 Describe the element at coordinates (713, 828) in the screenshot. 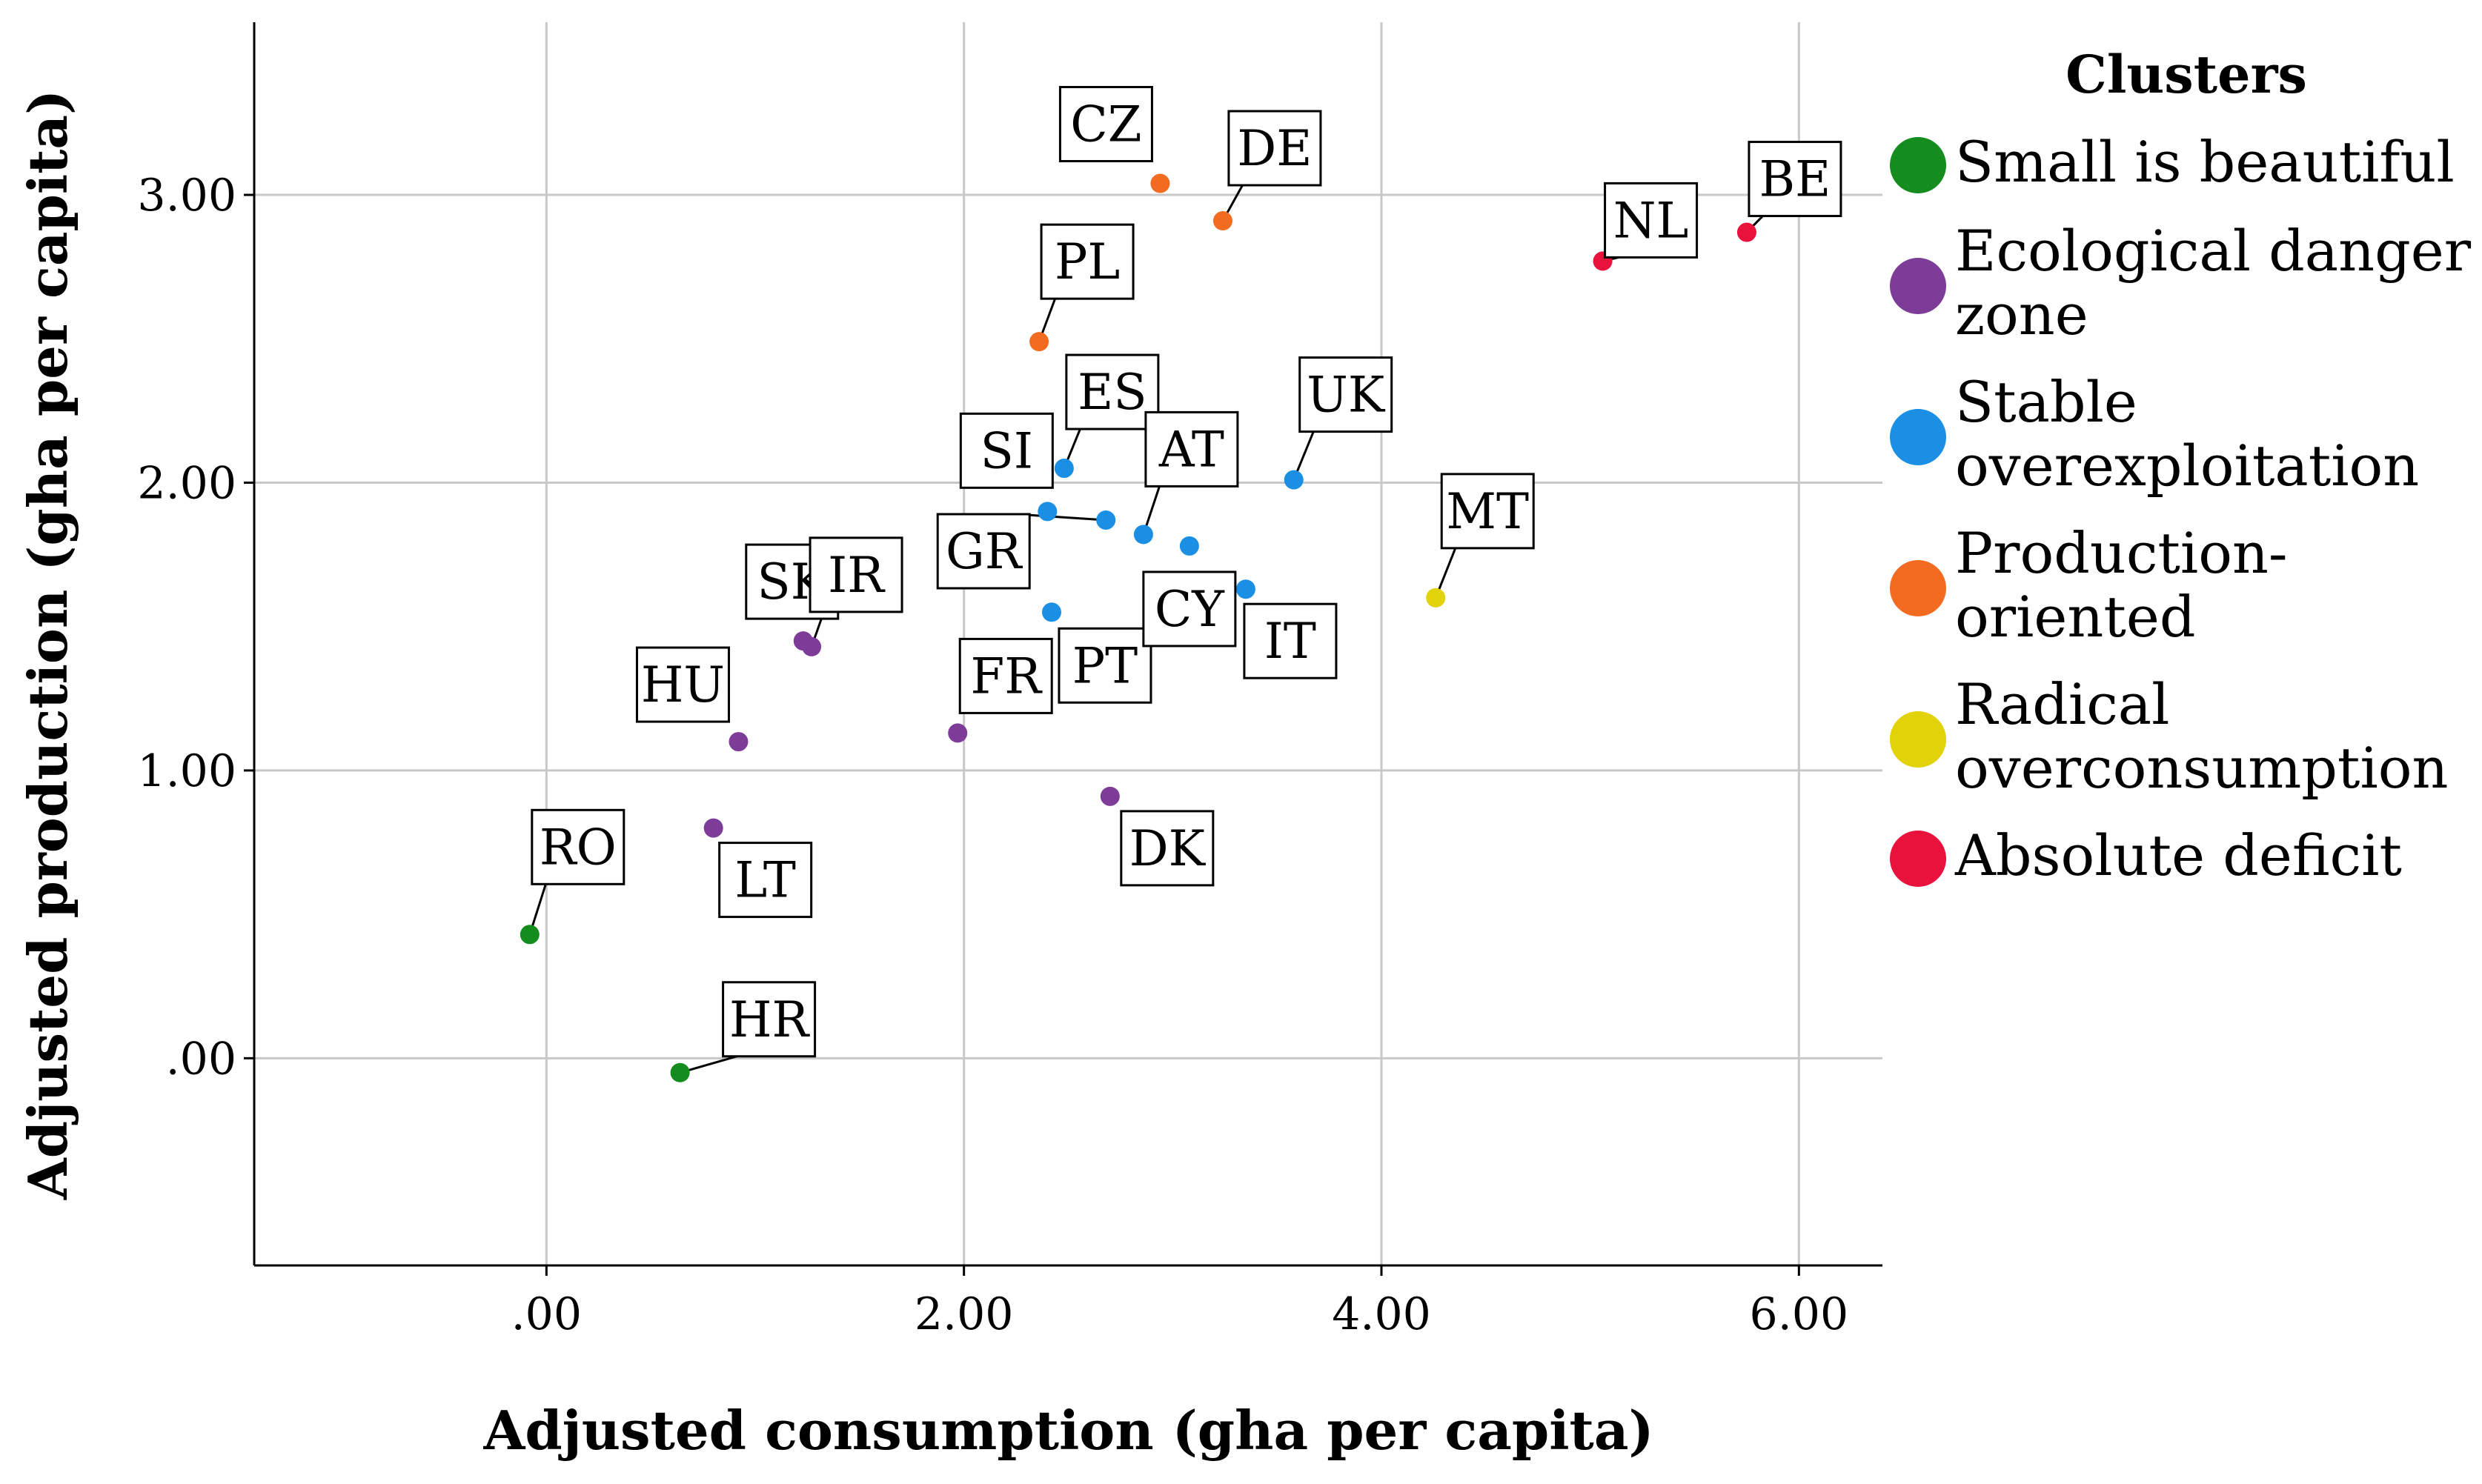

I see `data-point-lt` at that location.